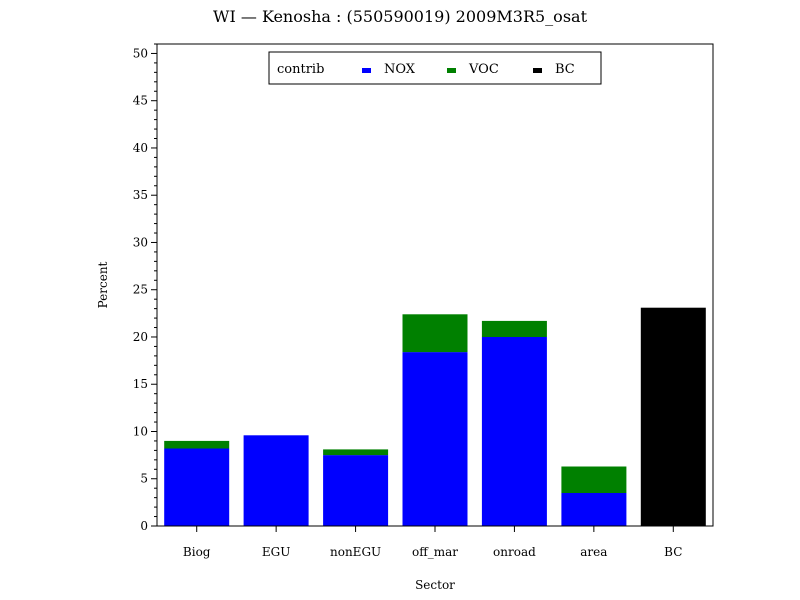 This screenshot has height=600, width=800. What do you see at coordinates (140, 195) in the screenshot?
I see `y-tick-label: 35` at bounding box center [140, 195].